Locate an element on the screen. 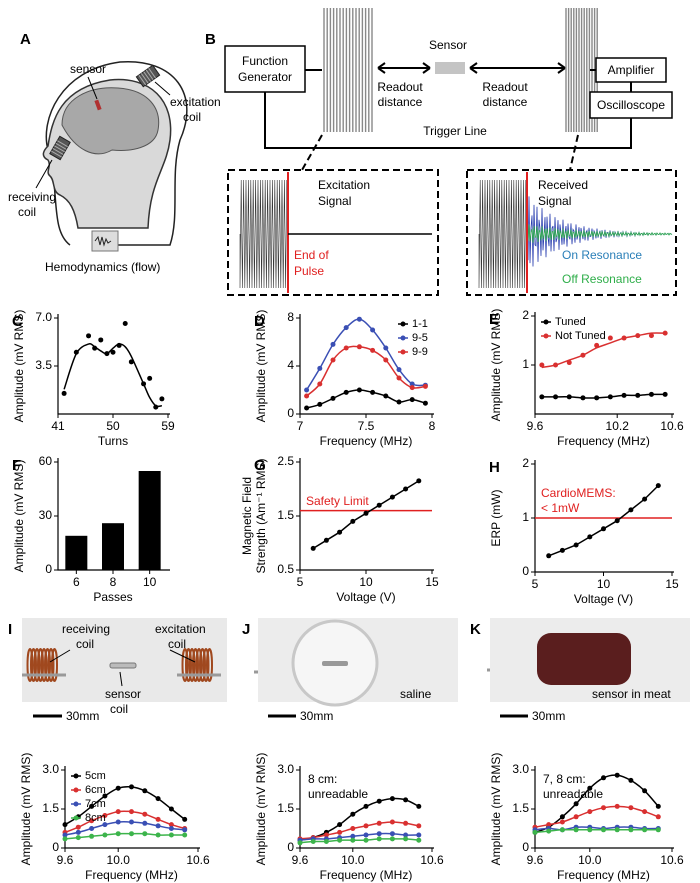 This screenshot has height=883, width=700. label: Oscilloscope is located at coordinates (631, 105).